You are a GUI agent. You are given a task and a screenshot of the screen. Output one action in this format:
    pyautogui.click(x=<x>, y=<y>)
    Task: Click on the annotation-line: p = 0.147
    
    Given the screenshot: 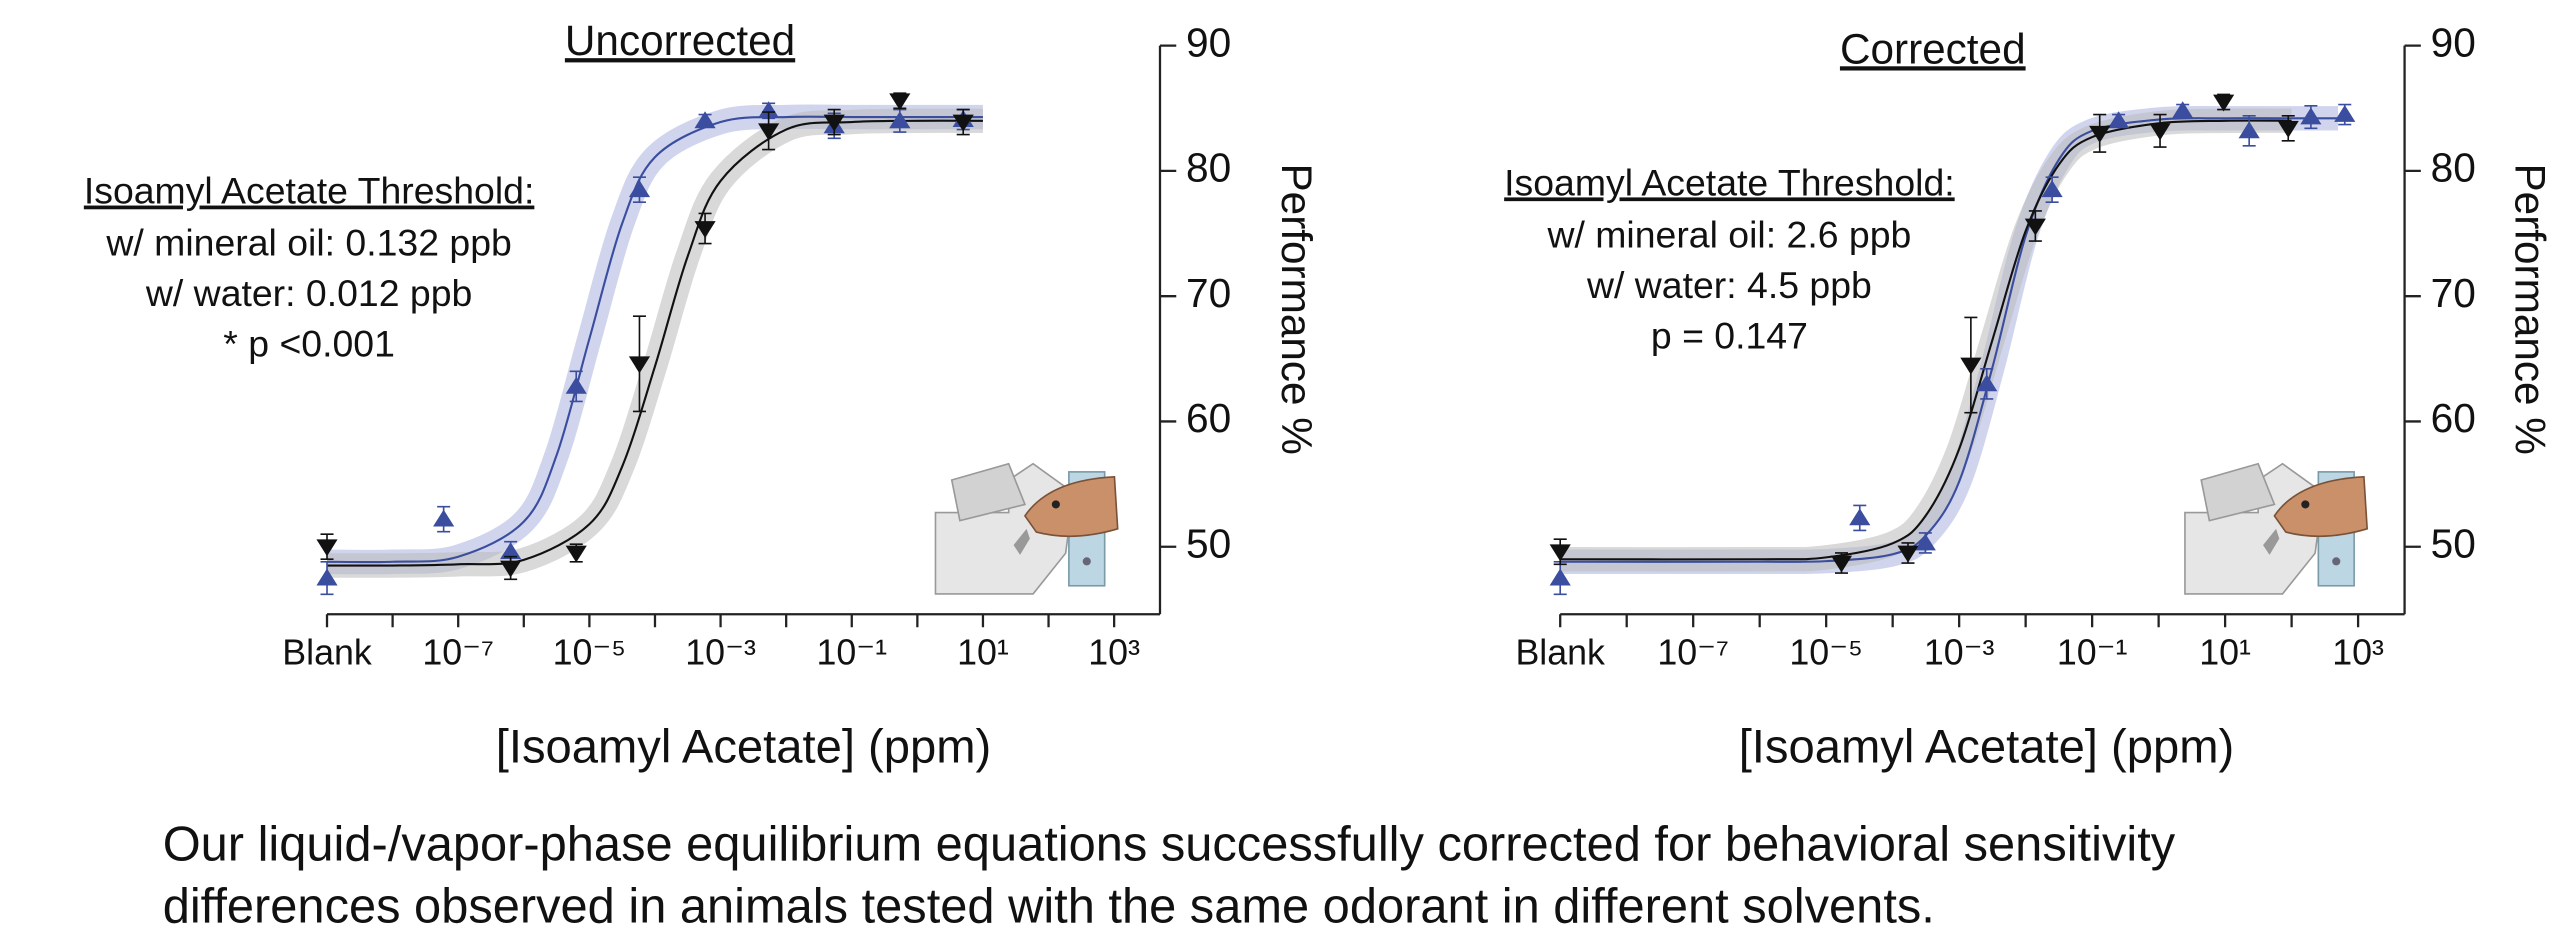 What is the action you would take?
    pyautogui.click(x=1729, y=335)
    